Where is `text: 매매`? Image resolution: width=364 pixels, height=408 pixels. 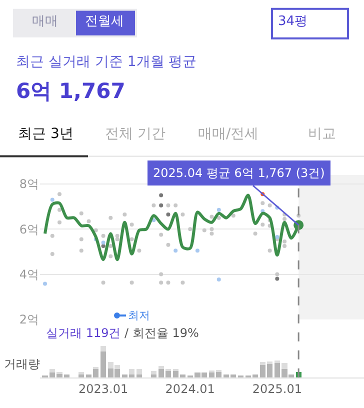
text: 매매 is located at coordinates (45, 21).